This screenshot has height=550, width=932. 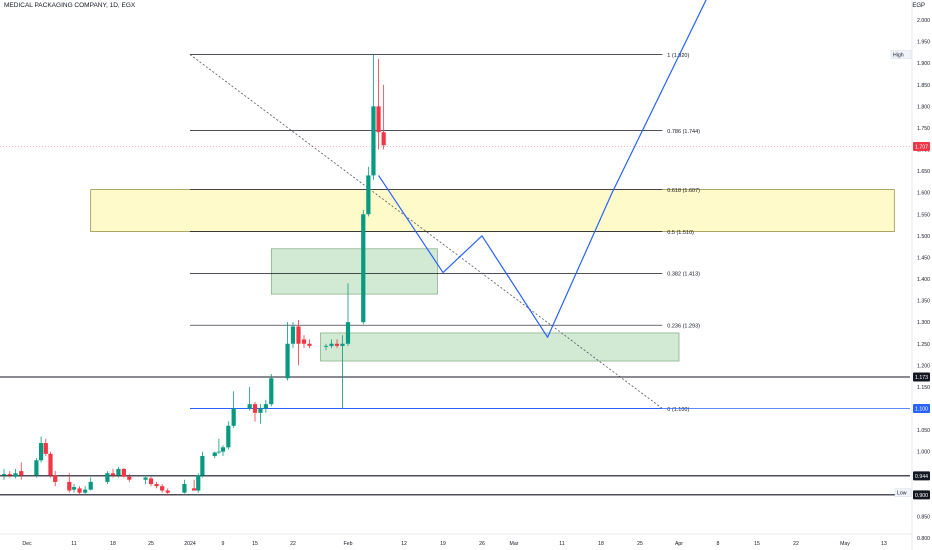 I want to click on price-tick-label: 0.800, so click(x=923, y=539).